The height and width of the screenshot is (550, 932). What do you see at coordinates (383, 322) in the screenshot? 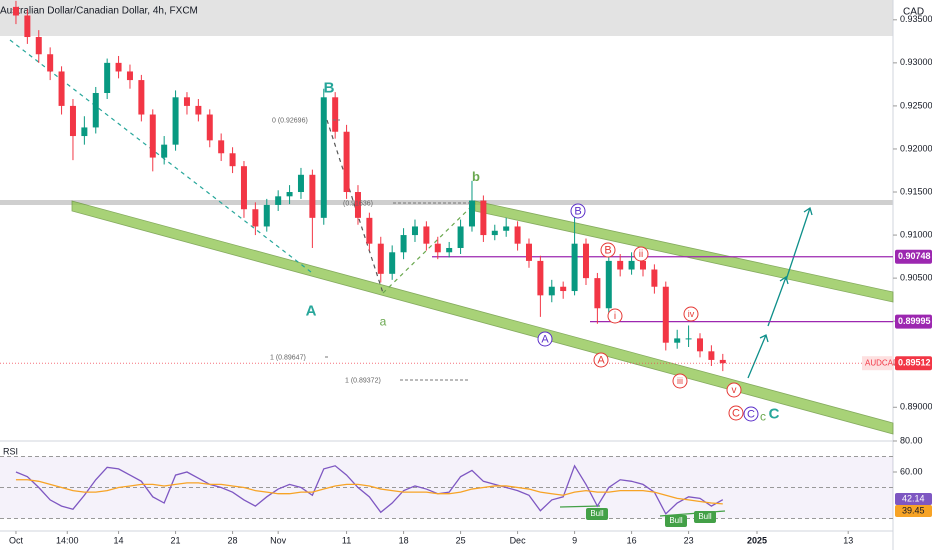
I see `annotation: a` at bounding box center [383, 322].